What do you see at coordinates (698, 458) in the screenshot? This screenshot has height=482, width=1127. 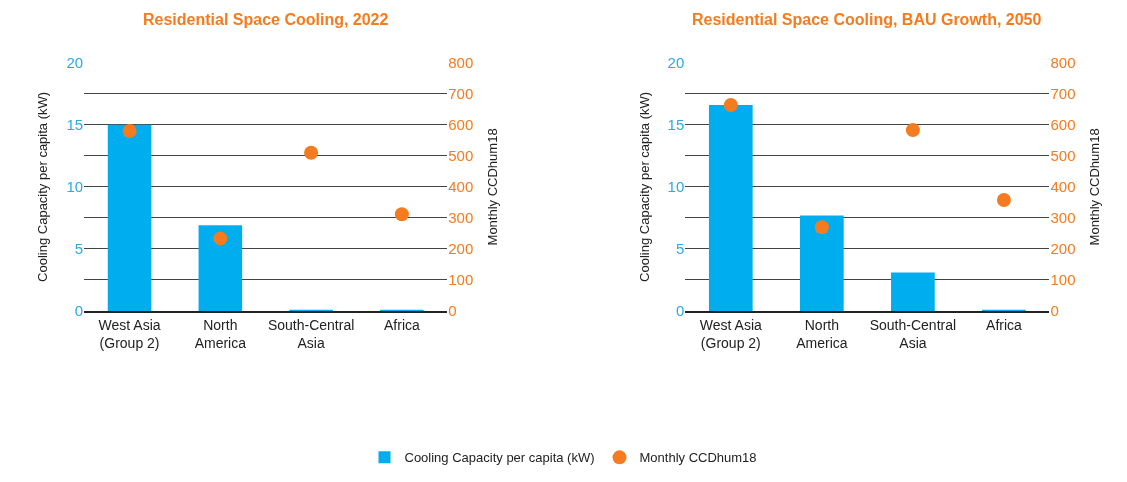 I see `legend-label: Monthly CCDhum18` at bounding box center [698, 458].